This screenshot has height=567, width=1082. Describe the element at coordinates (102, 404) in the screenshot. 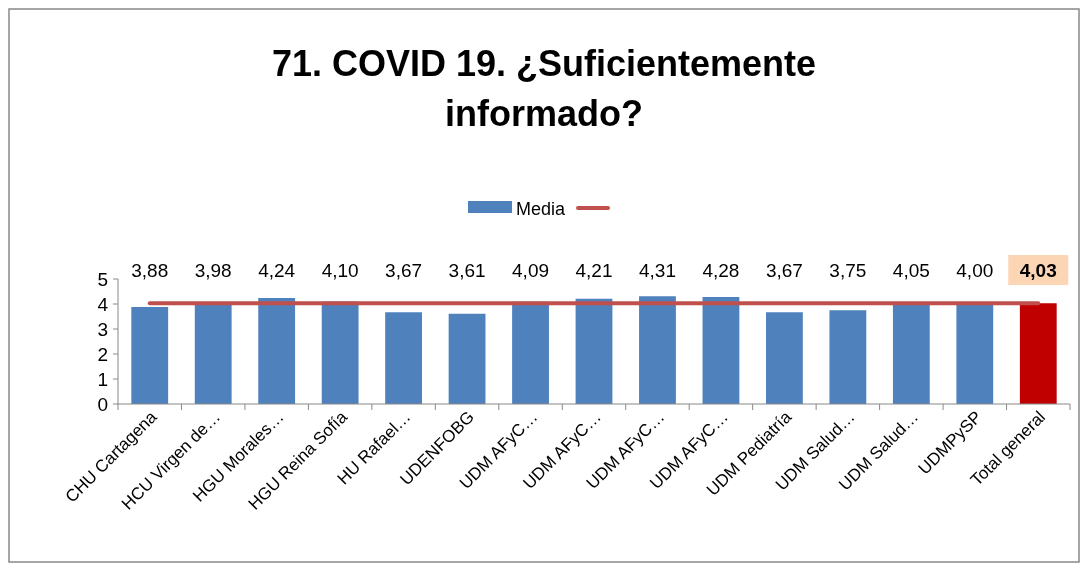

I see `y-tick-label: 0` at that location.